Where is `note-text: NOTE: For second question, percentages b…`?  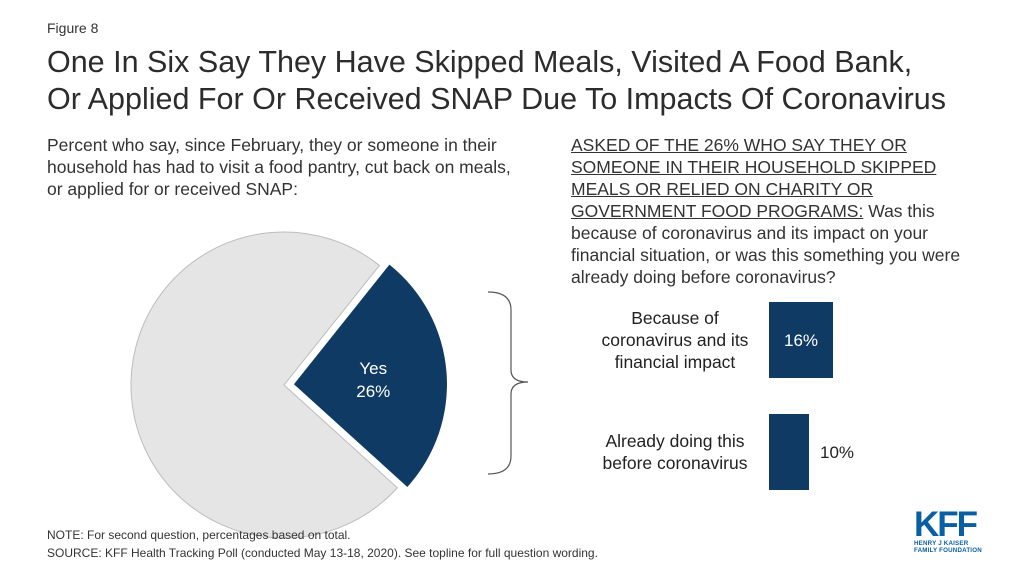 note-text: NOTE: For second question, percentages b… is located at coordinates (199, 535).